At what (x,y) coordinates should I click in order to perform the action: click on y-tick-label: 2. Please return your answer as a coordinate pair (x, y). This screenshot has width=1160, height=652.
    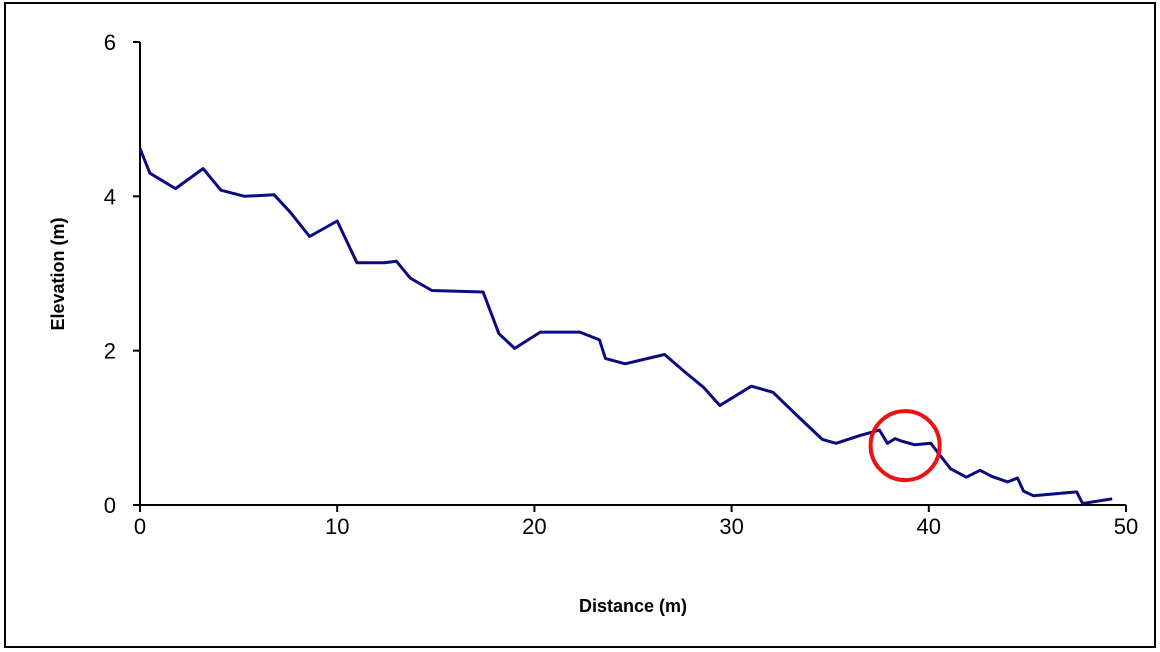
    Looking at the image, I should click on (110, 351).